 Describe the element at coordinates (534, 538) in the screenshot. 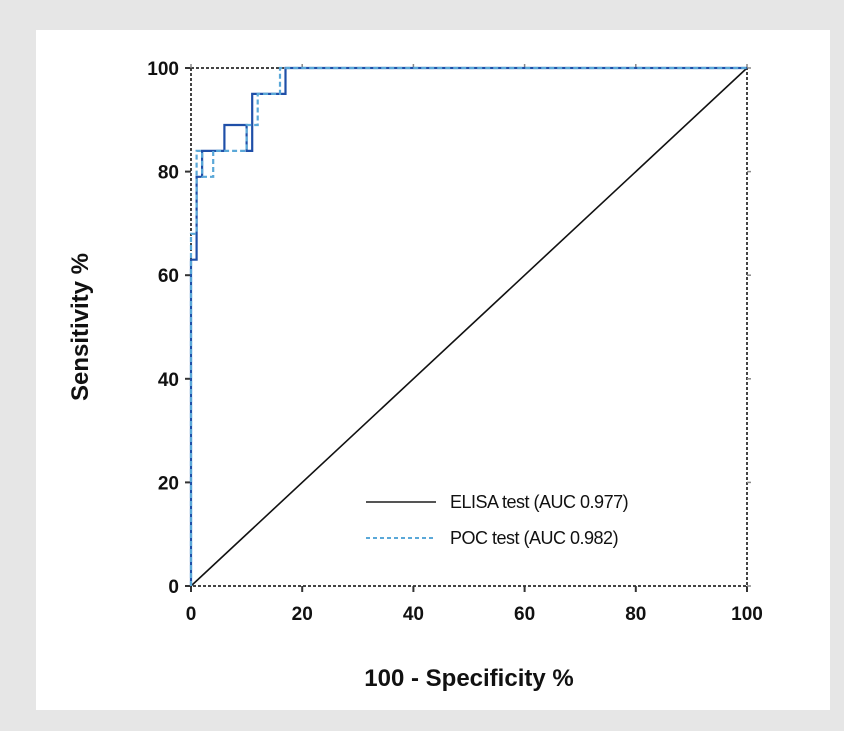

I see `legend-label-poc: POC test (AUC 0.982)` at that location.